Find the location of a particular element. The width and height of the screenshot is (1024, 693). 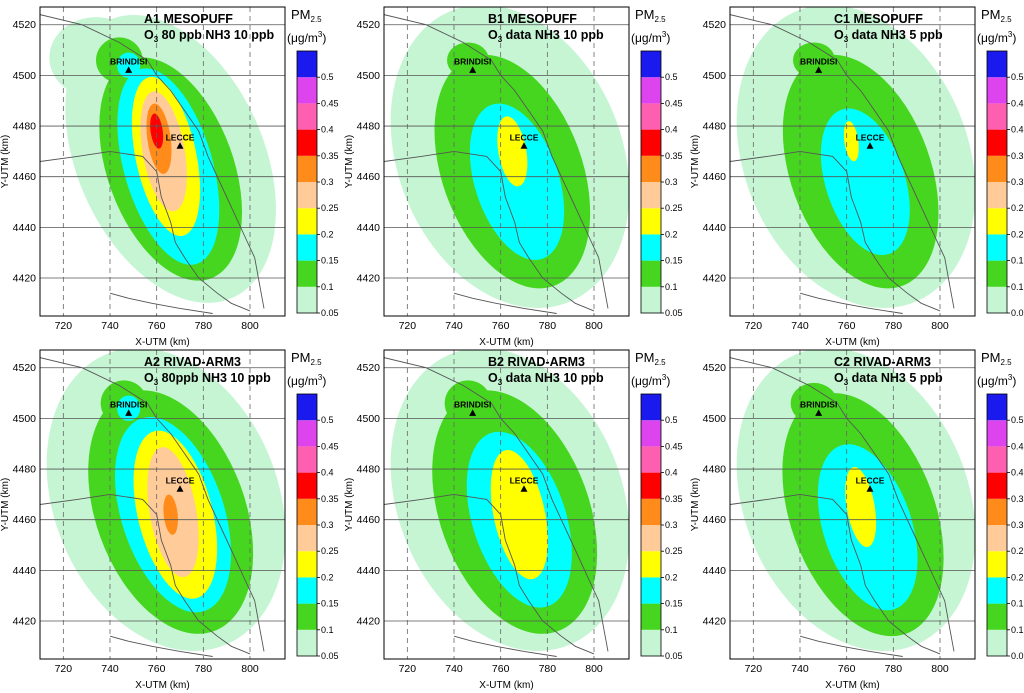

colorbar-title-sub: 2.5 is located at coordinates (661, 19).